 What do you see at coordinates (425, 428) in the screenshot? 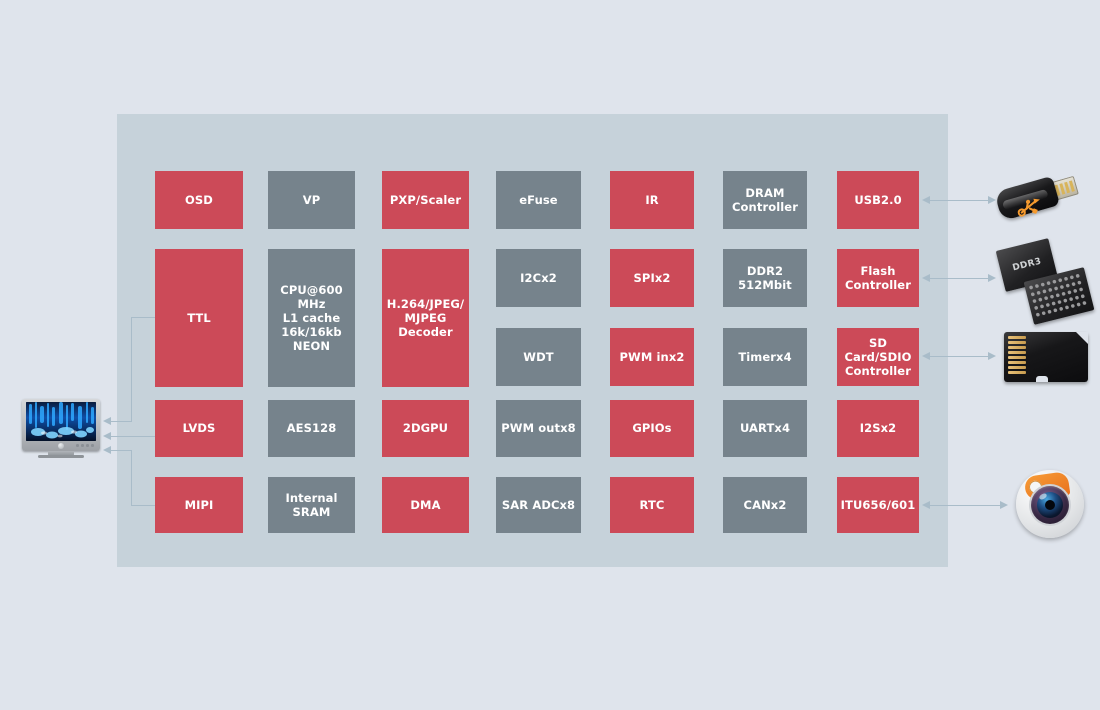
I see `block-2dgpu: 2DGPU` at bounding box center [425, 428].